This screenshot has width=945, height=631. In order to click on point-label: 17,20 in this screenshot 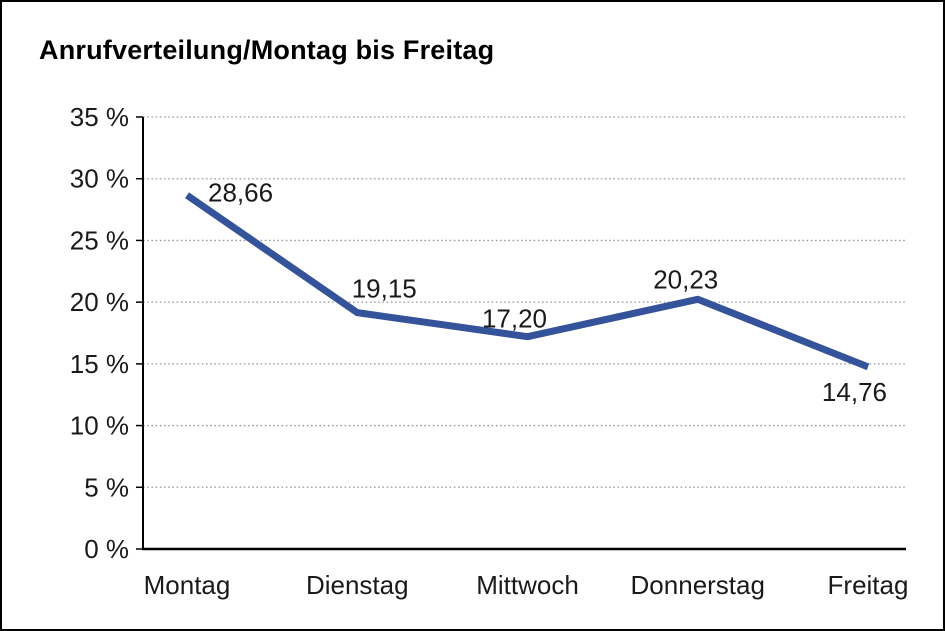, I will do `click(514, 319)`.